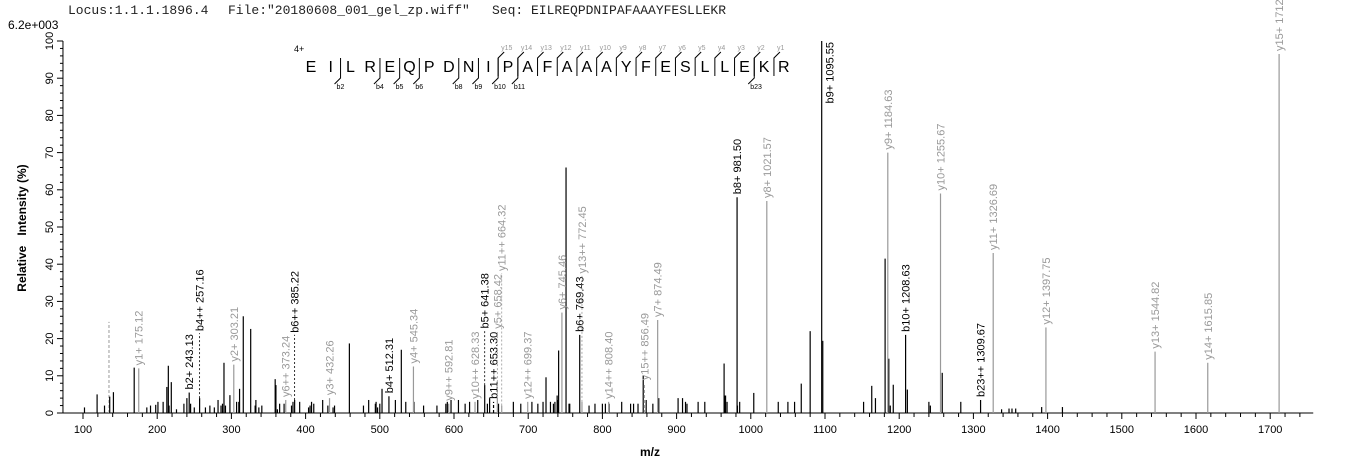 This screenshot has height=473, width=1362. What do you see at coordinates (450, 370) in the screenshot?
I see `y-ion-label: y9++ 592.81` at bounding box center [450, 370].